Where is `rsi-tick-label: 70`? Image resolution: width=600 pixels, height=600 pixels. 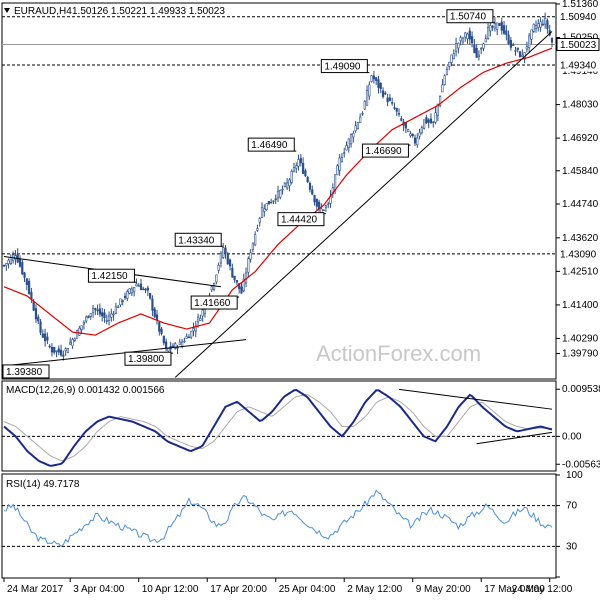 rsi-tick-label: 70 is located at coordinates (572, 506).